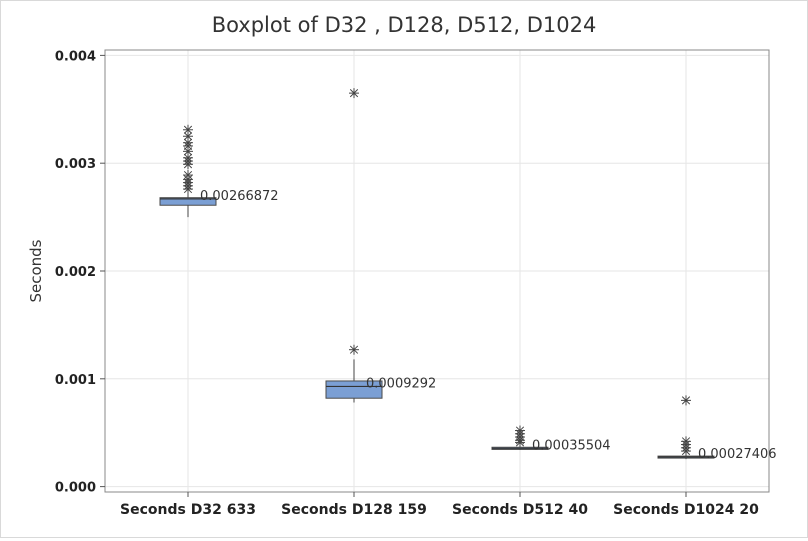 The image size is (808, 541). I want to click on box-group: 0.00027406, so click(717, 428).